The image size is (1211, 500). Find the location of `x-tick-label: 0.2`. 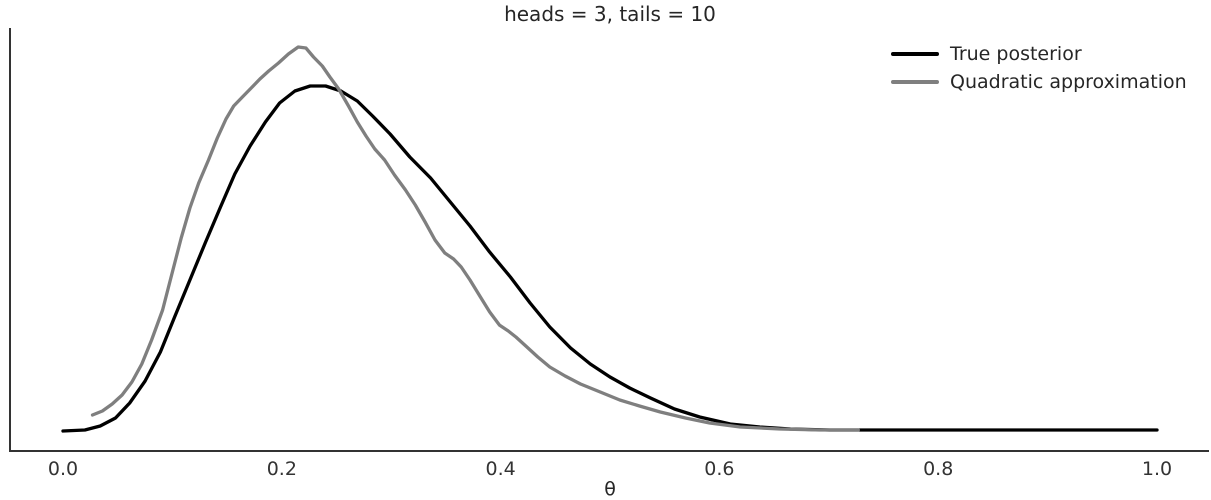

x-tick-label: 0.2 is located at coordinates (282, 469).